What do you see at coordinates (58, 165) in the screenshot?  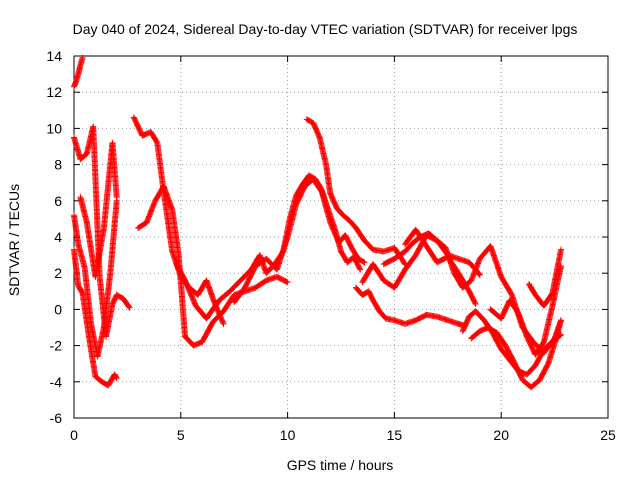 I see `y-tick-label: 8` at bounding box center [58, 165].